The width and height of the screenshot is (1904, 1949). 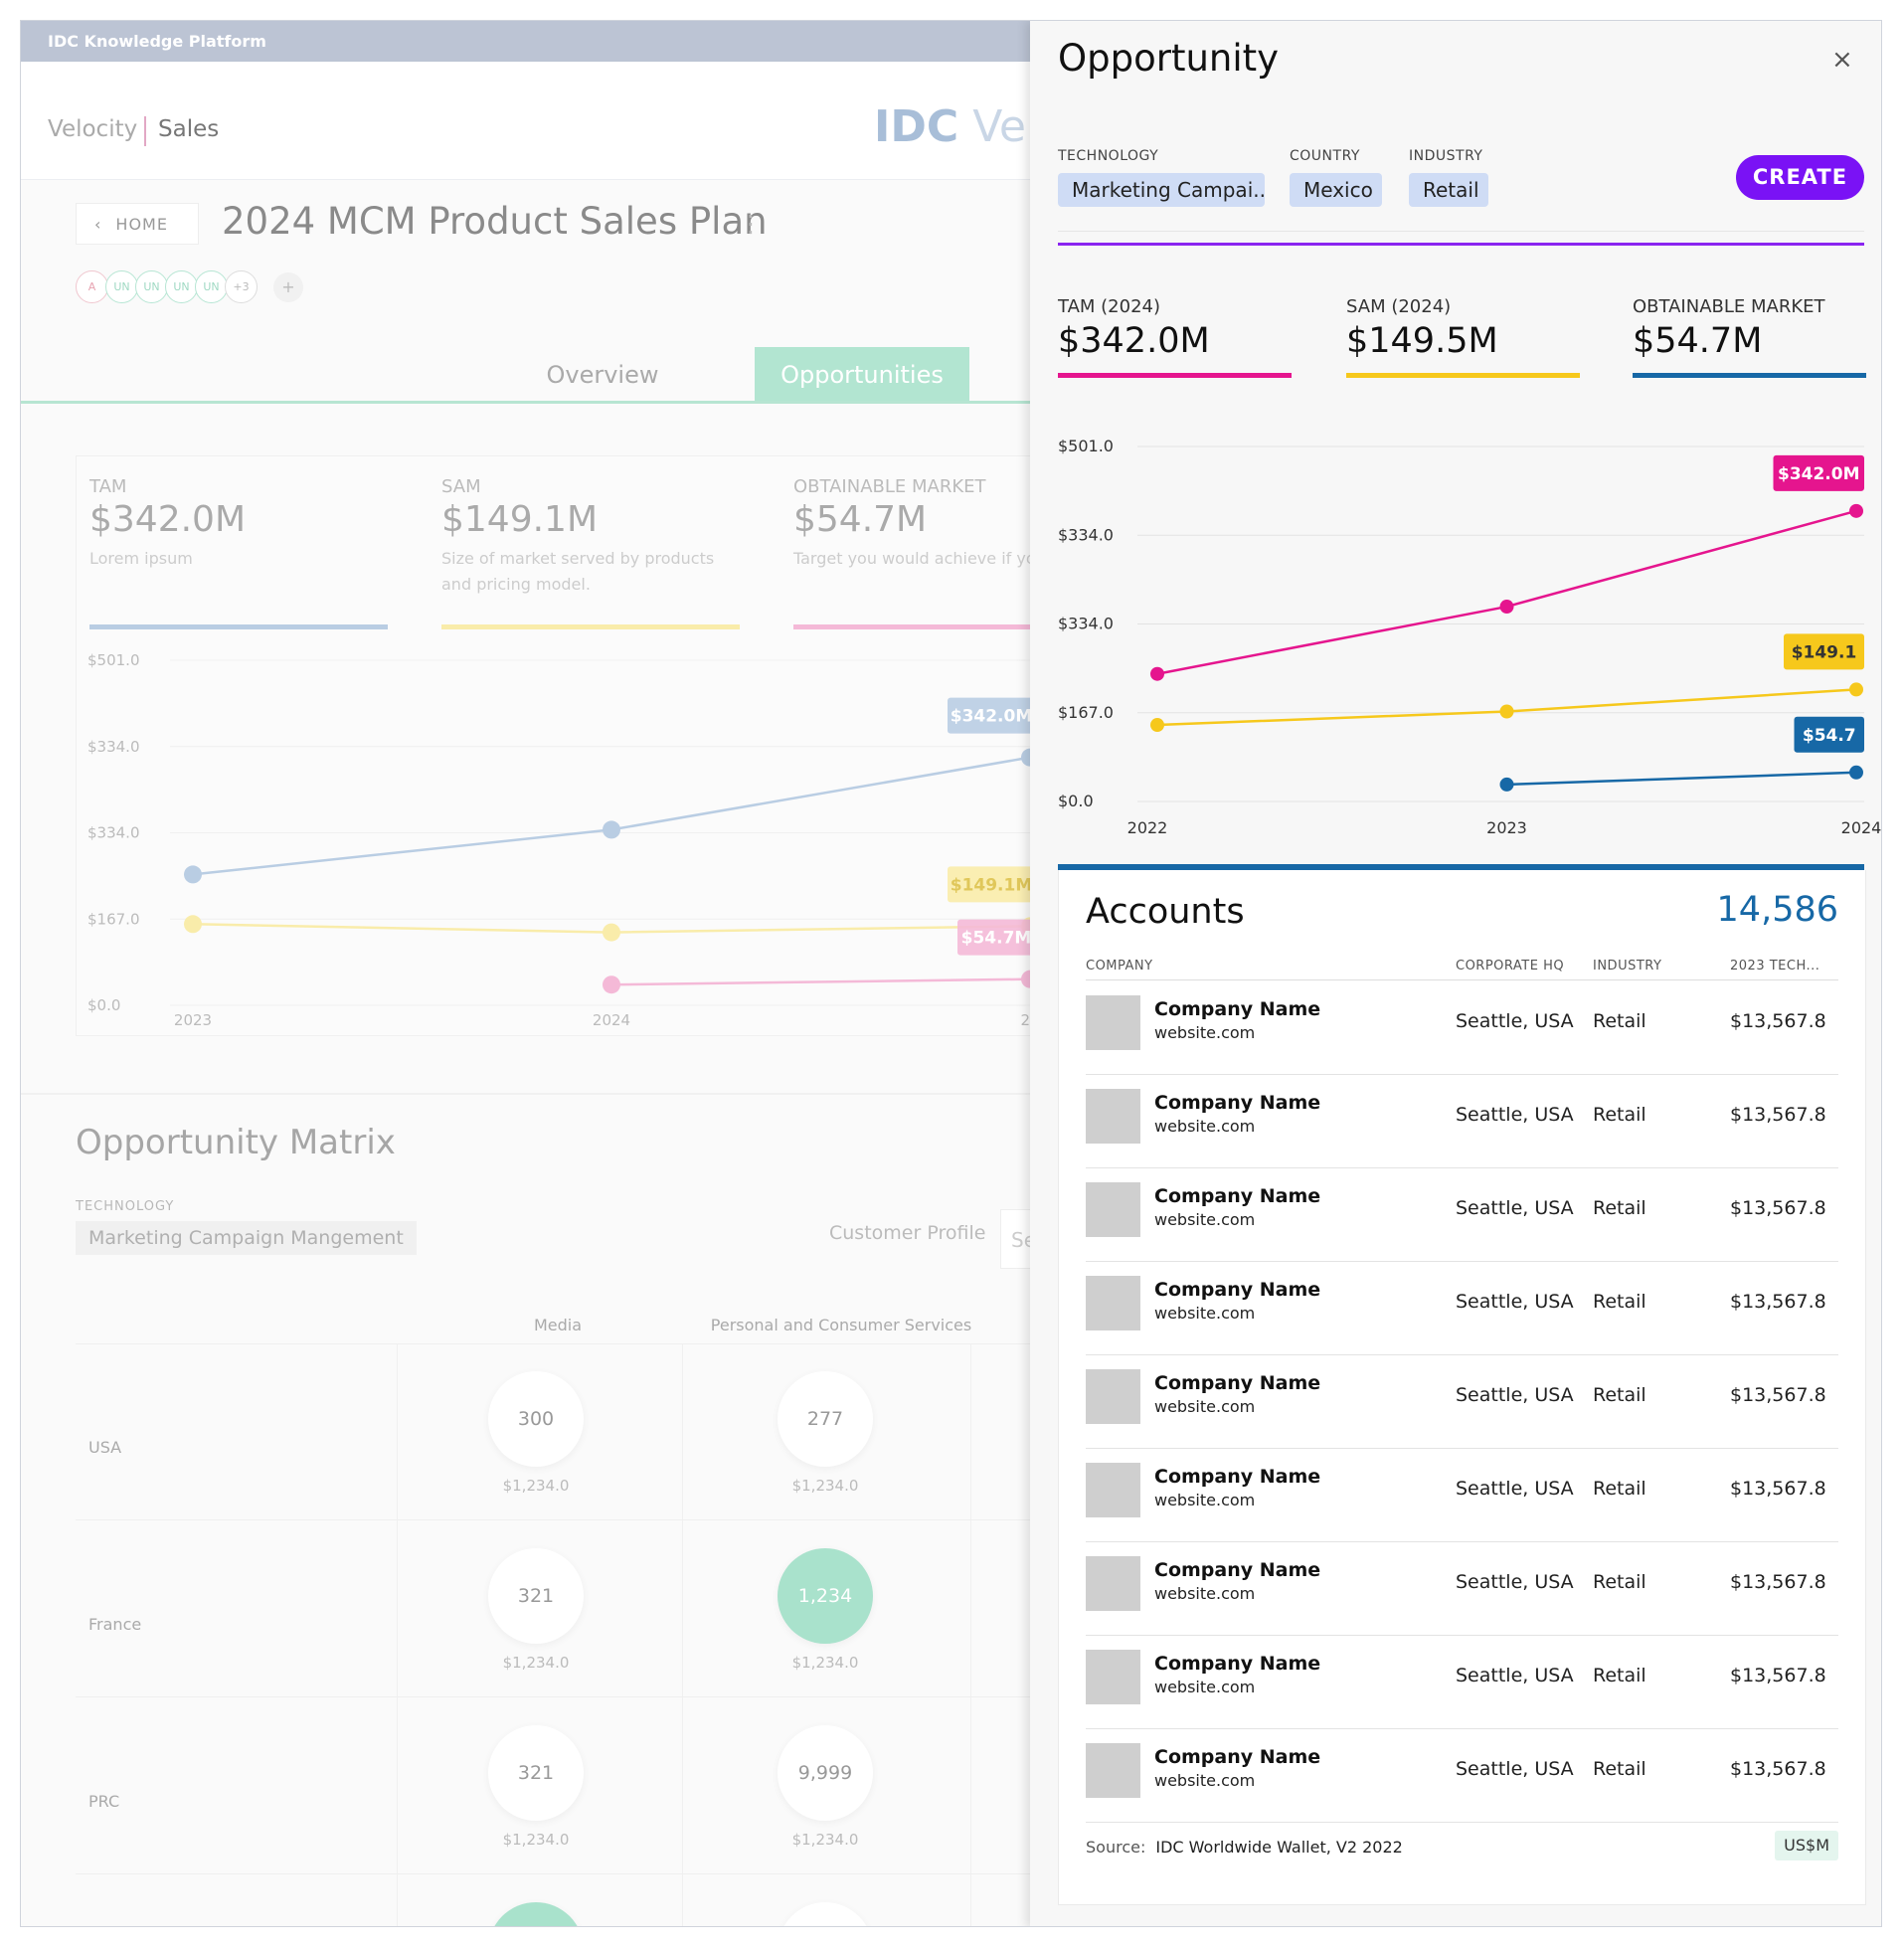 What do you see at coordinates (1076, 801) in the screenshot?
I see `y-tick-label: $0.0` at bounding box center [1076, 801].